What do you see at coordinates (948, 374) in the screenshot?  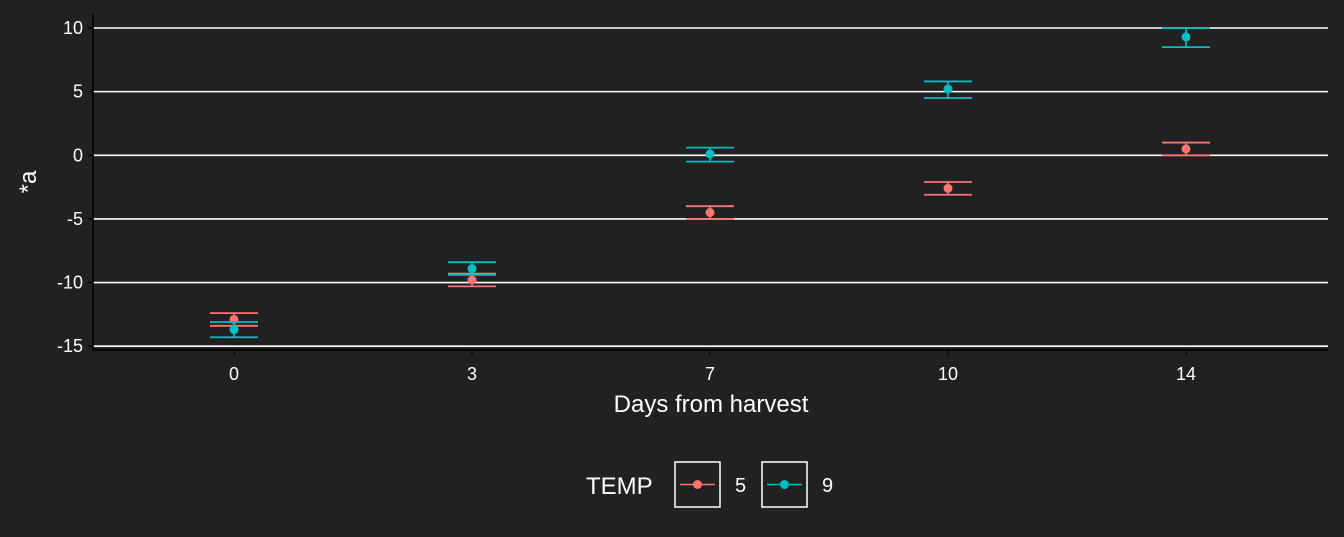 I see `x-tick-label: 10` at bounding box center [948, 374].